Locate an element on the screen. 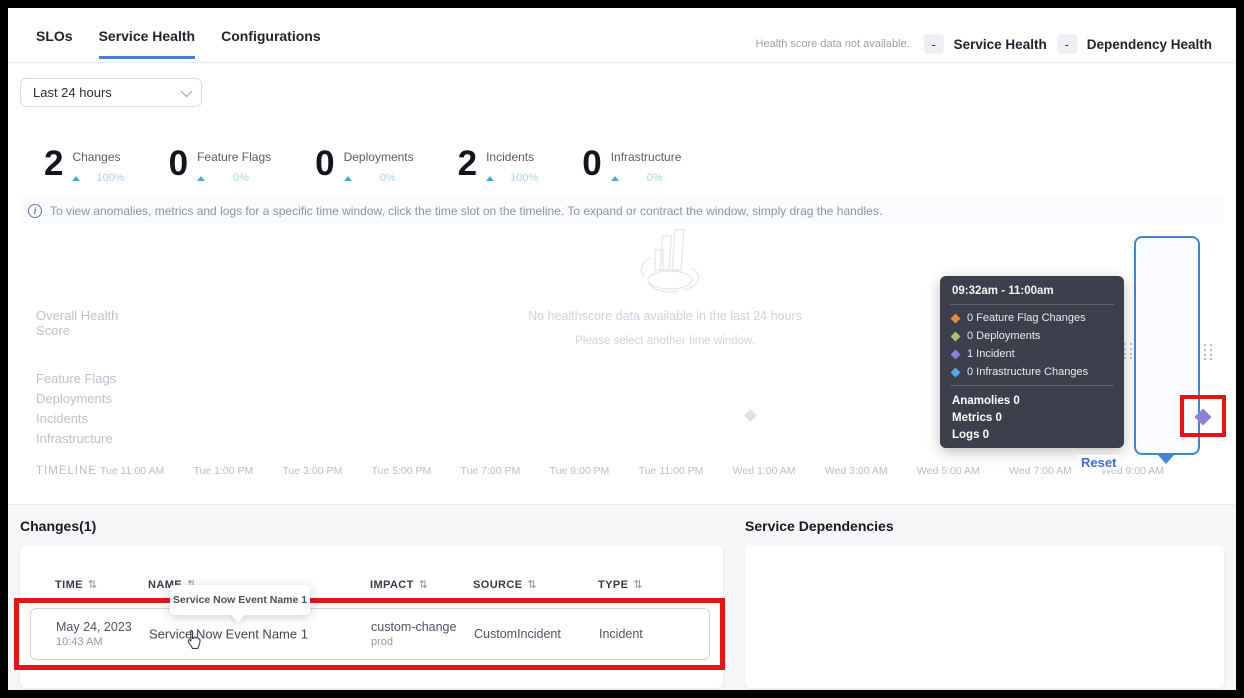 The height and width of the screenshot is (698, 1244). column-header-type: TYPE ⇅ is located at coordinates (620, 584).